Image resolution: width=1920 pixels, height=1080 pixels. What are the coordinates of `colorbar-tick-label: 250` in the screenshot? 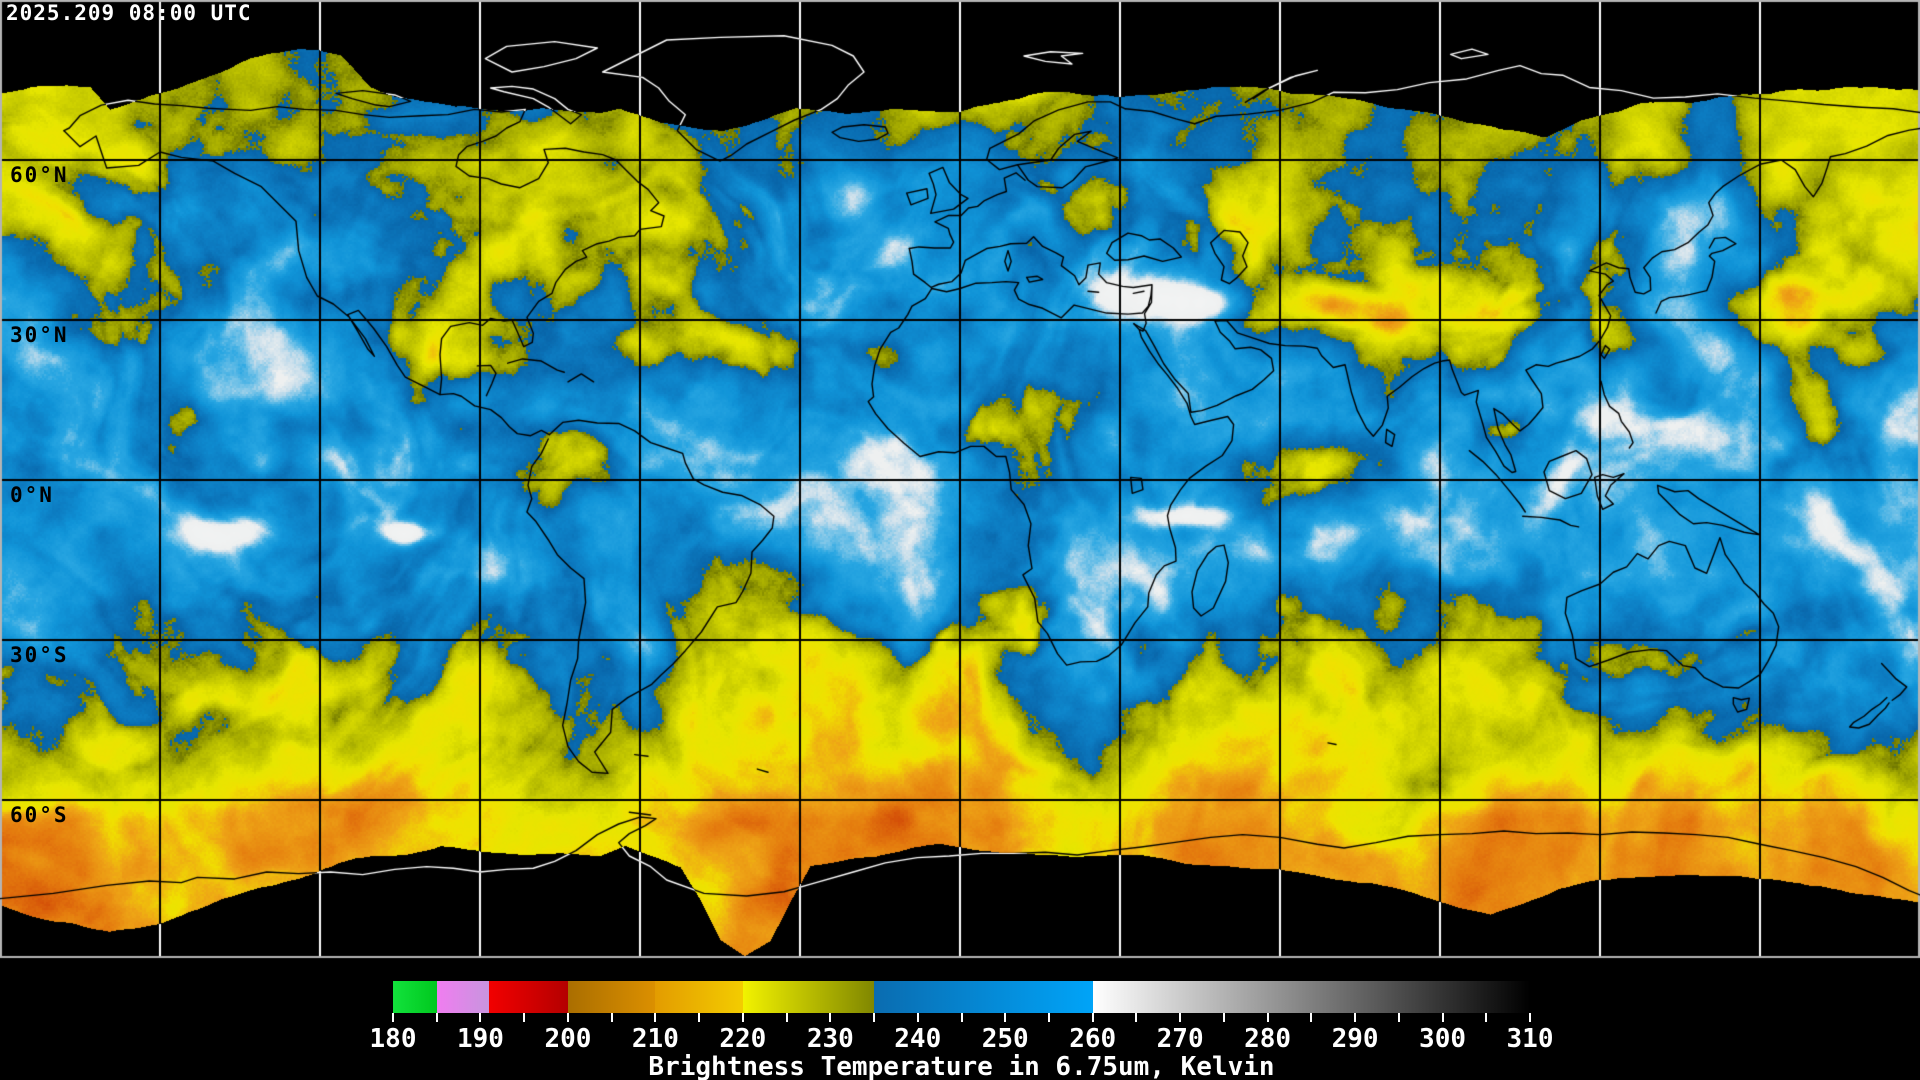 It's located at (1005, 1039).